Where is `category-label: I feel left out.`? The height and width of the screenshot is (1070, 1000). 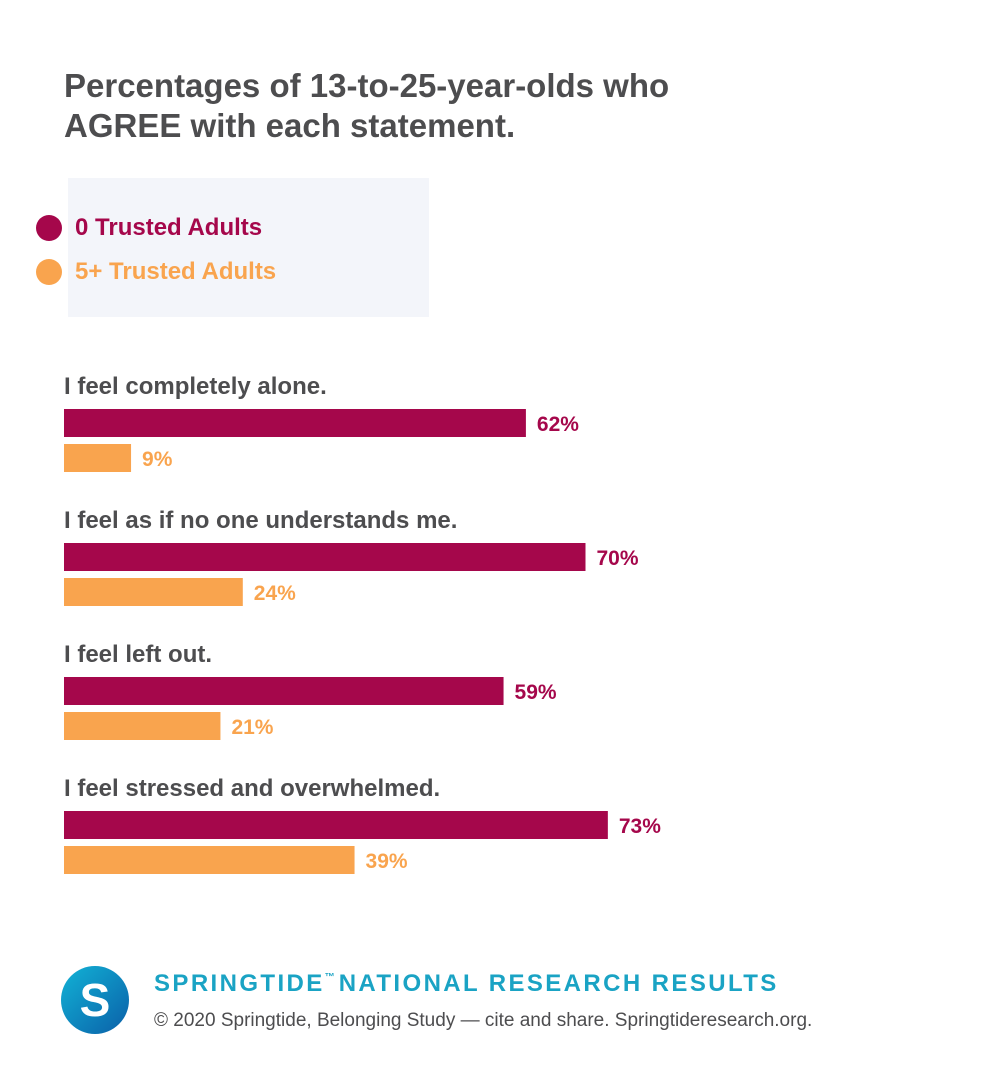 category-label: I feel left out. is located at coordinates (138, 654).